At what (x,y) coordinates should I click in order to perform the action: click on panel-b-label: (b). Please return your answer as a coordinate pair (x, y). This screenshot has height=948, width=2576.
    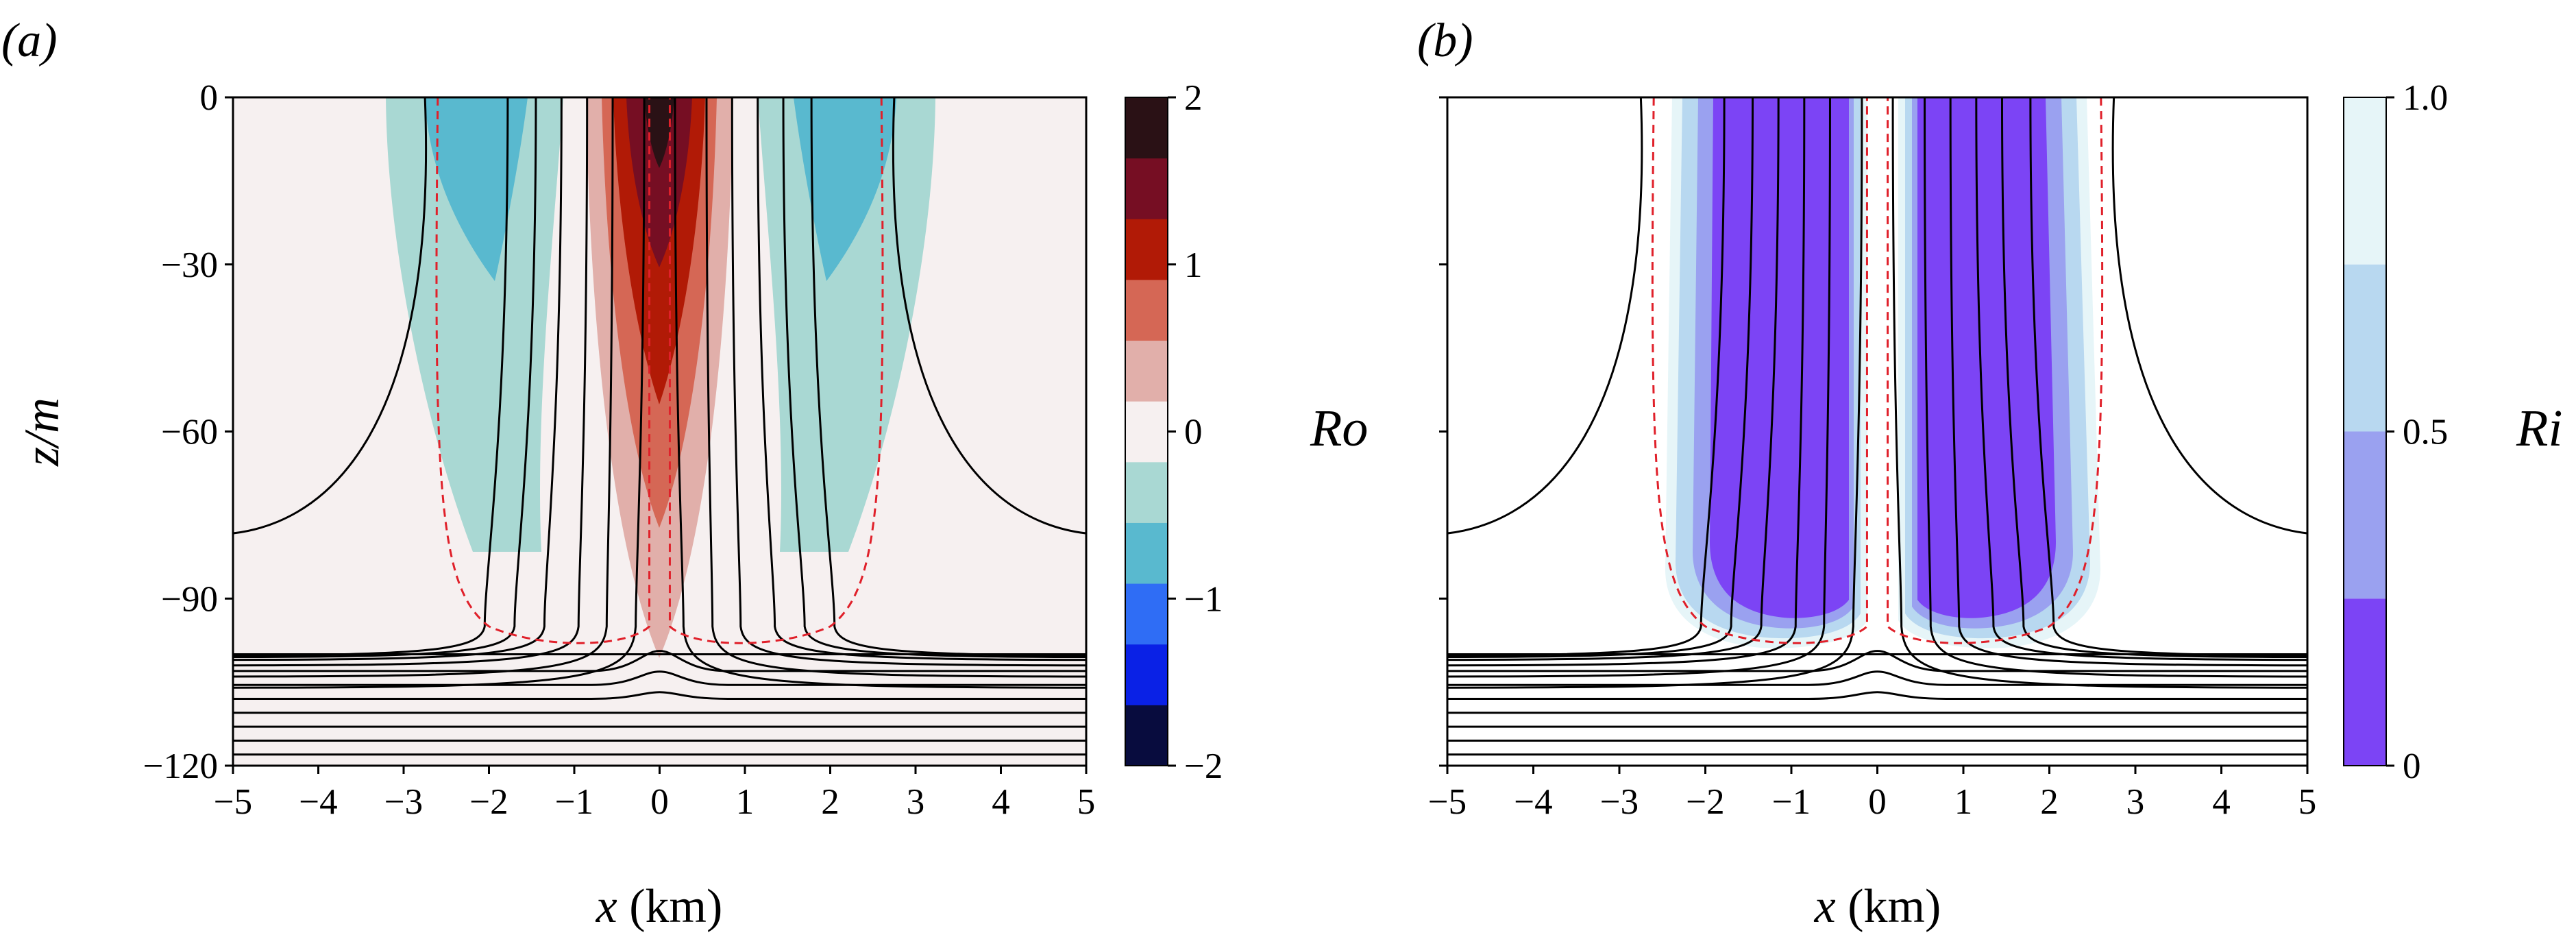
    Looking at the image, I should click on (1445, 40).